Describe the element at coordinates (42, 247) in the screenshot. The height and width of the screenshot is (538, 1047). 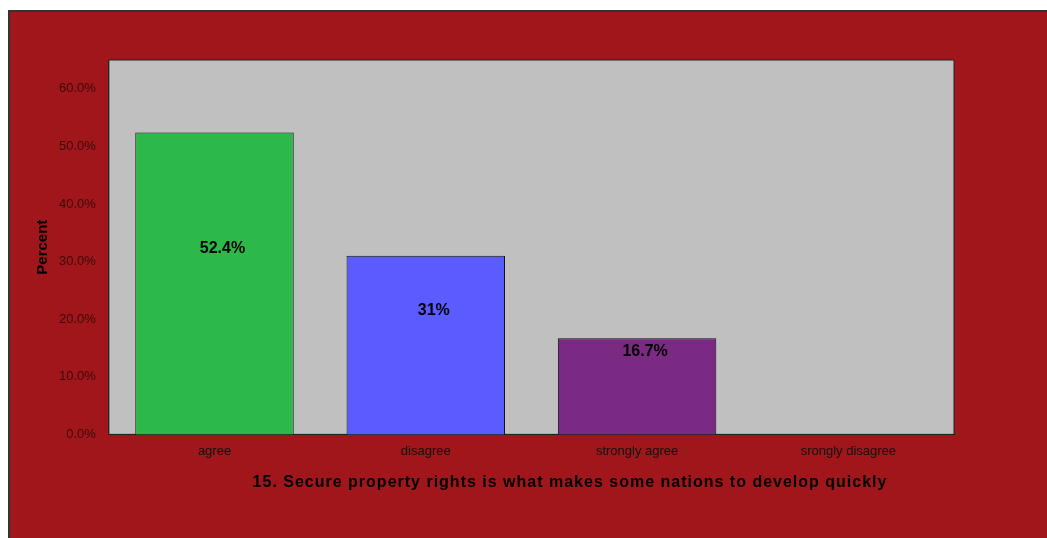
I see `y-axis-title: Percent` at that location.